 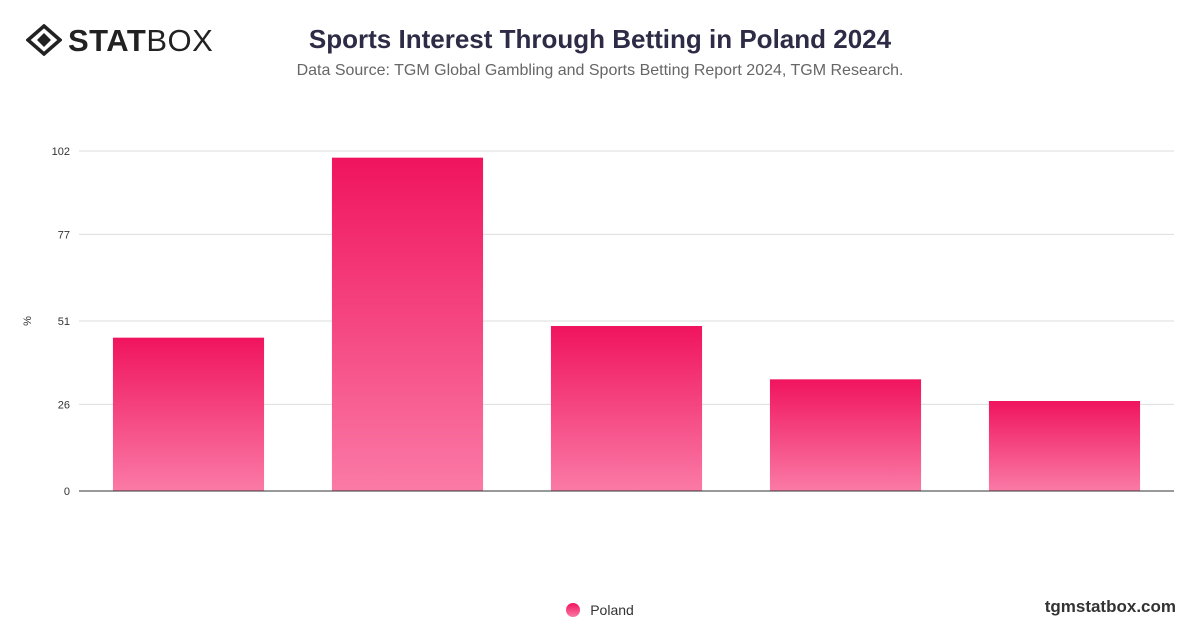 I want to click on y-tick-label: 26, so click(x=64, y=405).